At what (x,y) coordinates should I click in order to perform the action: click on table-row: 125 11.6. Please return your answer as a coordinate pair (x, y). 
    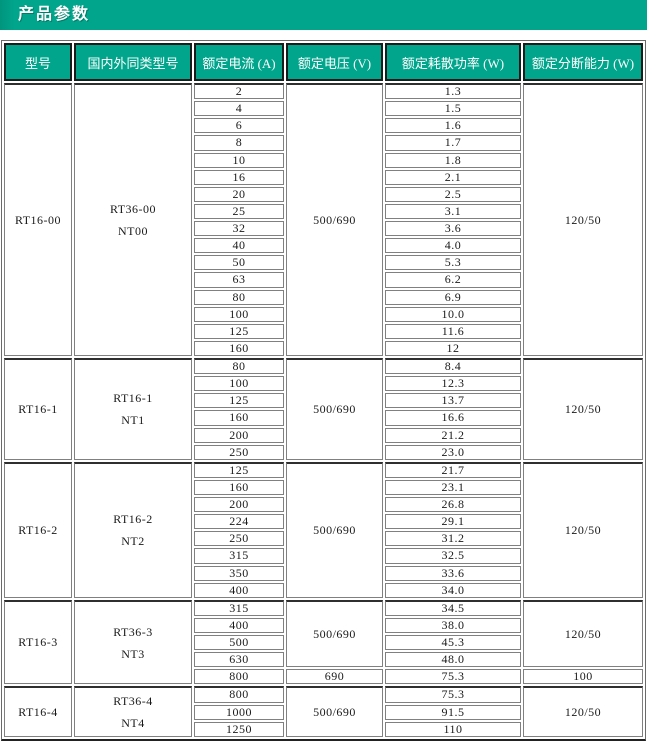
    Looking at the image, I should click on (323, 331).